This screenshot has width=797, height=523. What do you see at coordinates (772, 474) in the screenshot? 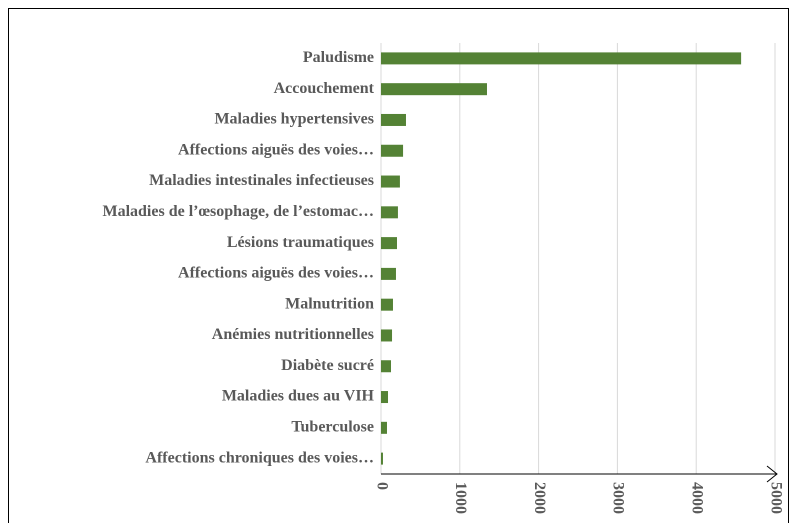
I see `axis-arrow` at bounding box center [772, 474].